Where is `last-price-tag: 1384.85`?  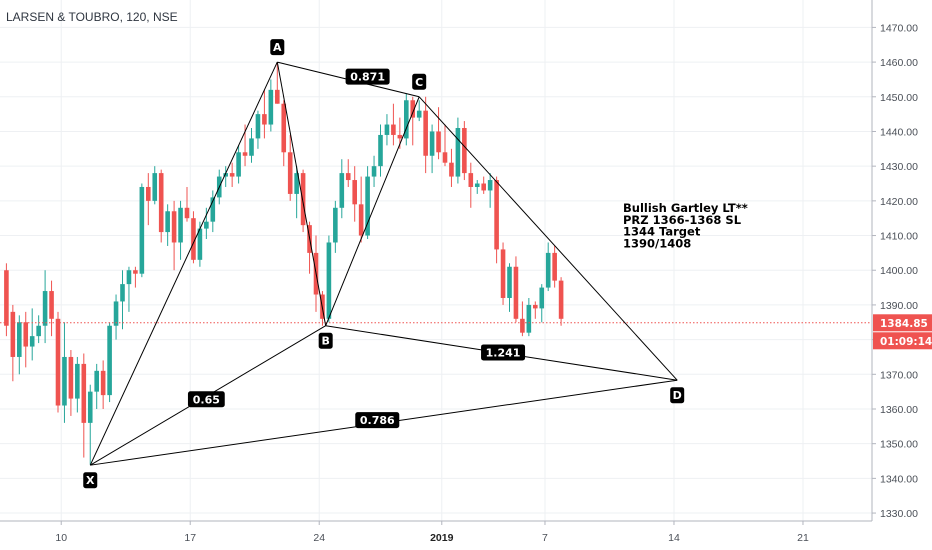 last-price-tag: 1384.85 is located at coordinates (902, 323).